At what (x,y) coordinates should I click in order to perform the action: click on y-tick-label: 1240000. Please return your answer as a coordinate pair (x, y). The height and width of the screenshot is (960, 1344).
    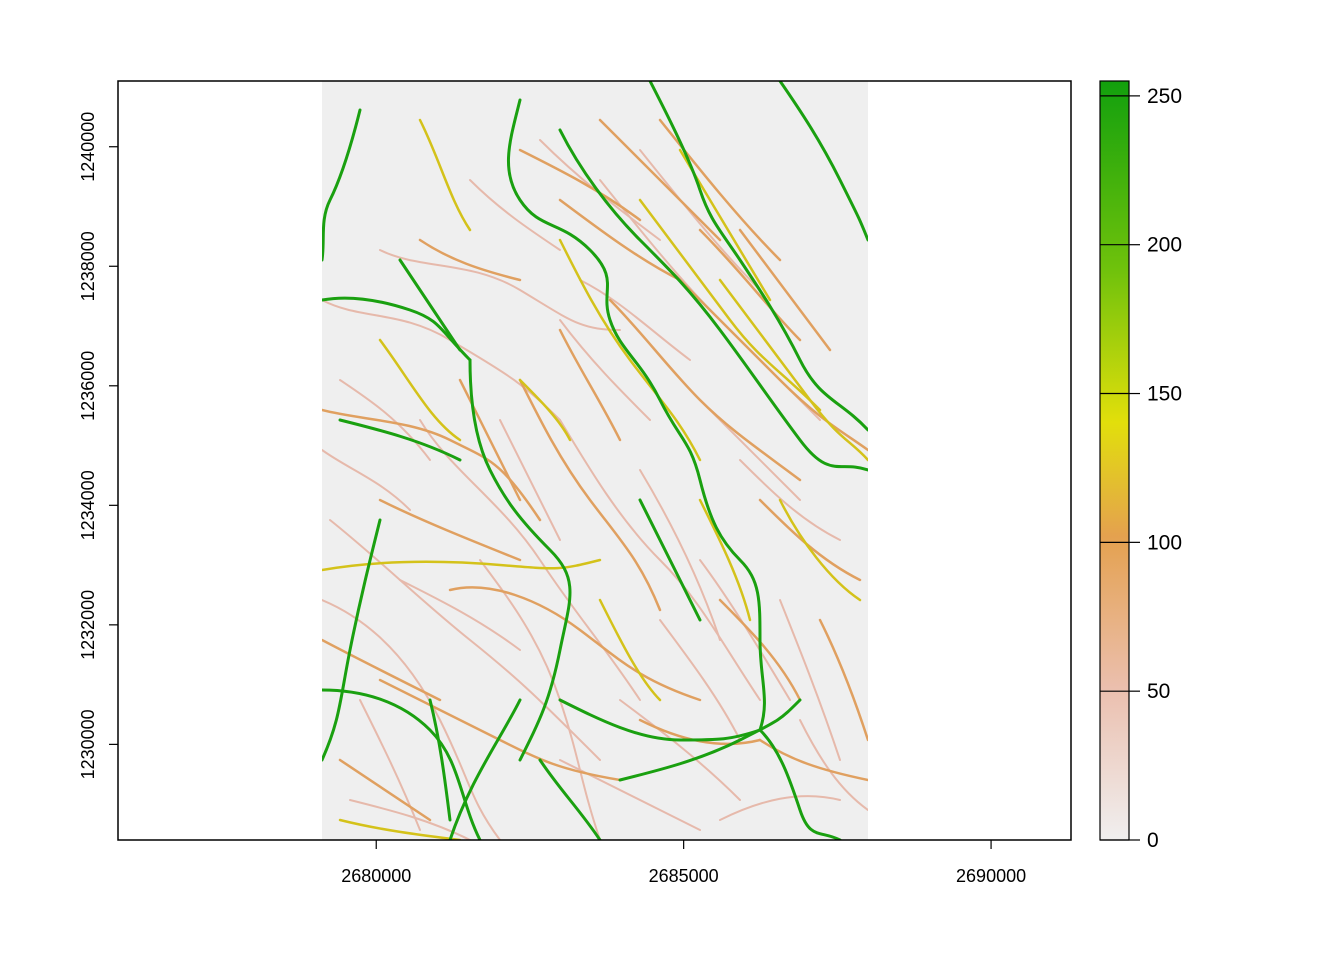
    Looking at the image, I should click on (88, 147).